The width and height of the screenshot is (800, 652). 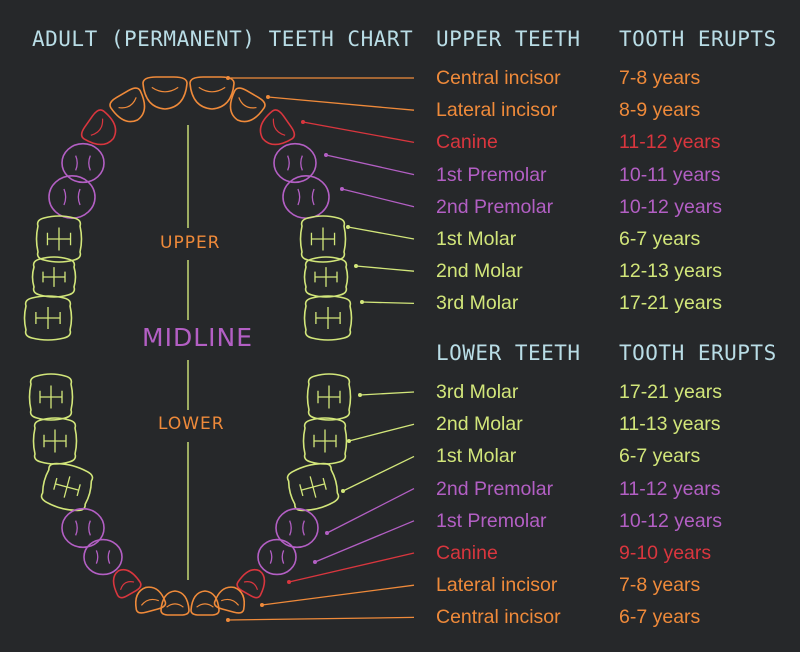 What do you see at coordinates (313, 487) in the screenshot?
I see `lower-first-molar-right` at bounding box center [313, 487].